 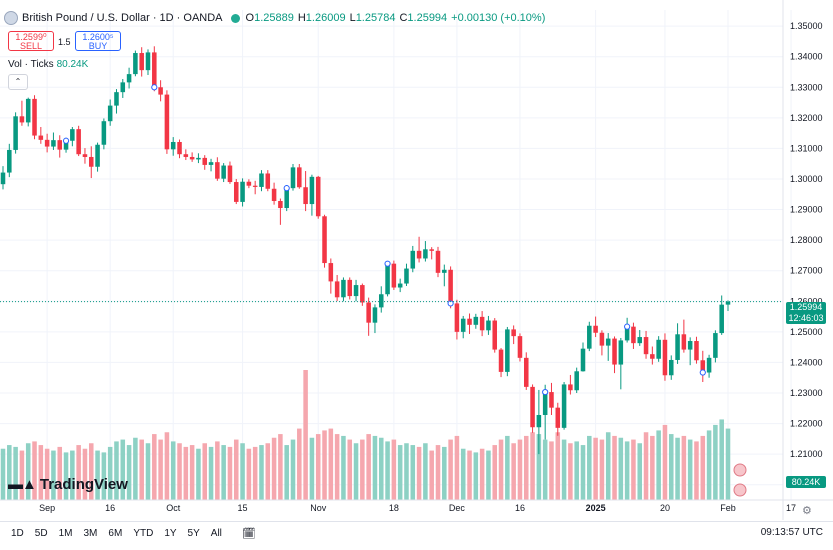 I want to click on high-label: H, so click(x=301, y=18).